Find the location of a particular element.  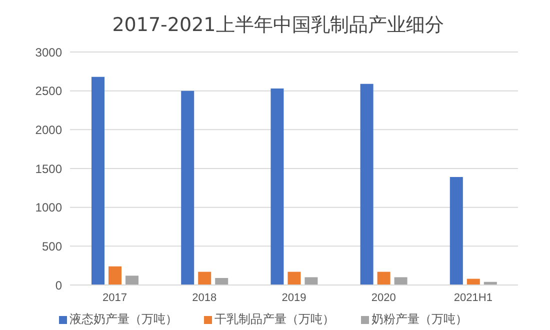

x-tick-label: 2020 is located at coordinates (383, 298).